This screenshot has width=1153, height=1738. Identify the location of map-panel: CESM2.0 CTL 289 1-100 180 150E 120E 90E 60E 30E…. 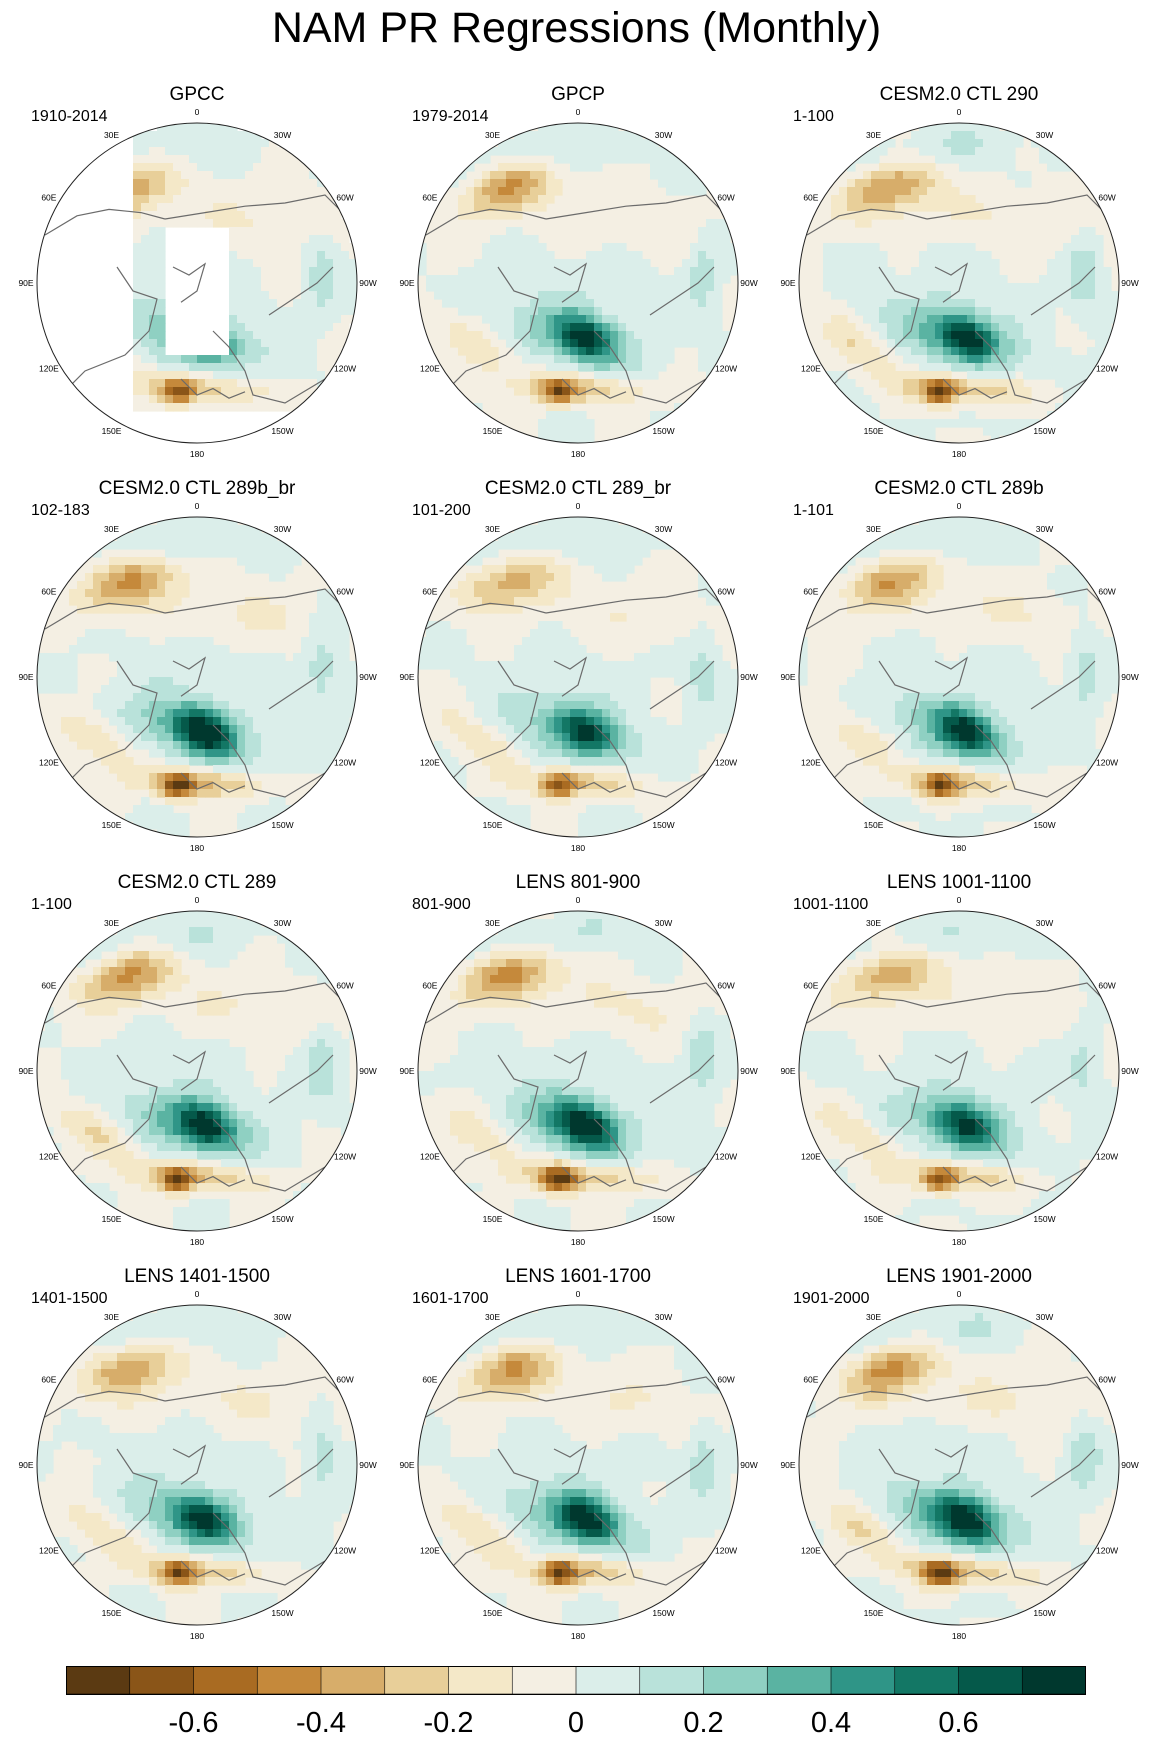
(197, 1059).